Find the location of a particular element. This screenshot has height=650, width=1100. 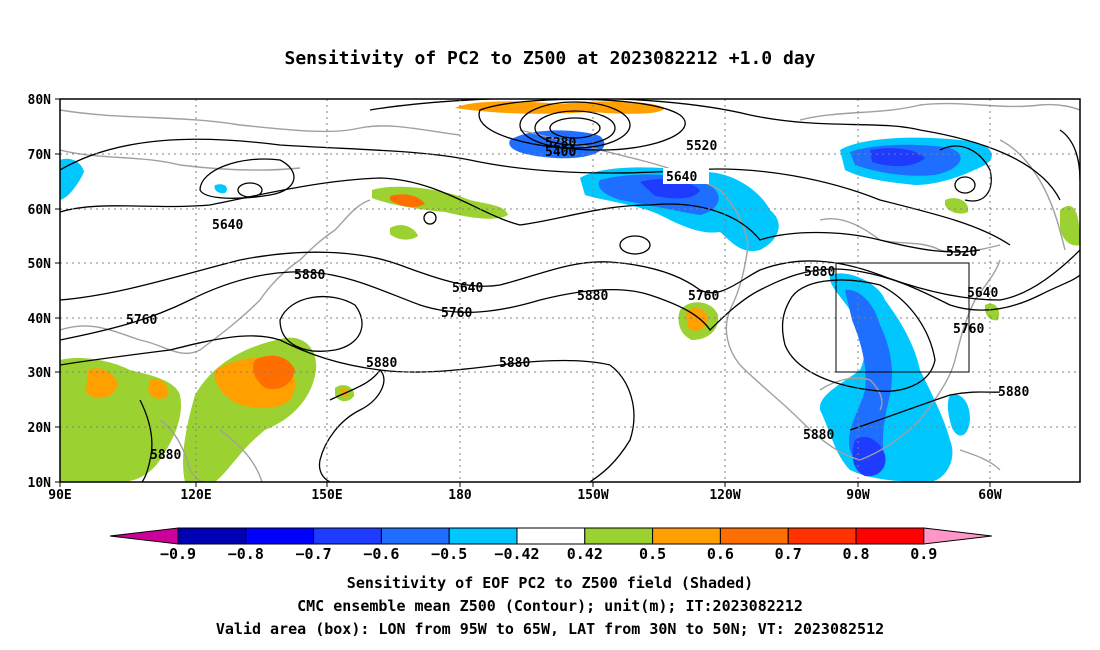

colorbar-tick-label: 0.9 is located at coordinates (923, 554).